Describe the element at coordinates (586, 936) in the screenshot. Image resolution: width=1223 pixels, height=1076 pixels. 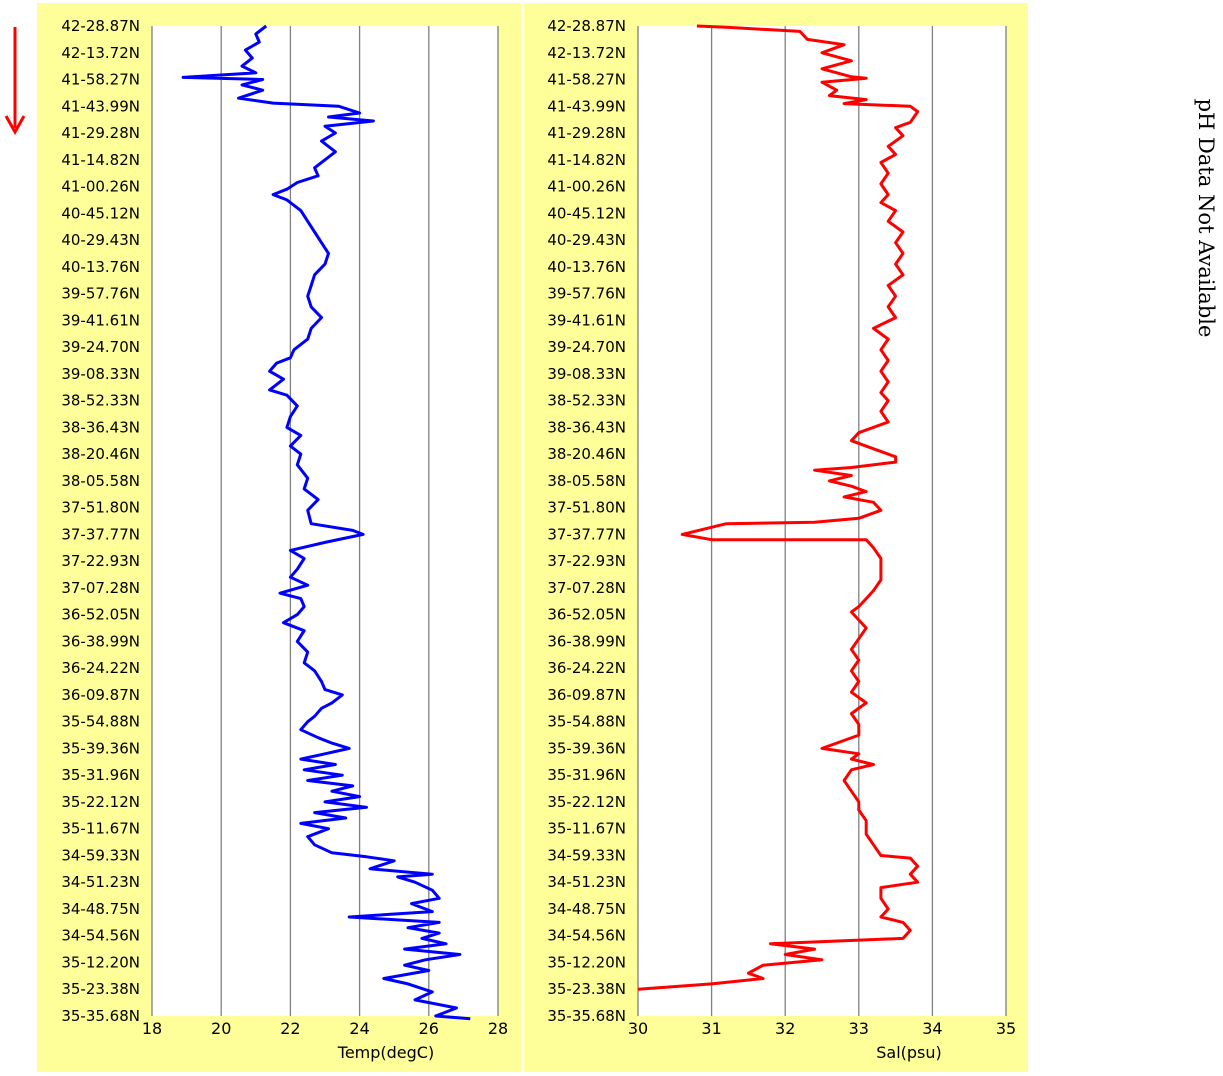
I see `sal-y-tick-label: 34-54.56N` at that location.